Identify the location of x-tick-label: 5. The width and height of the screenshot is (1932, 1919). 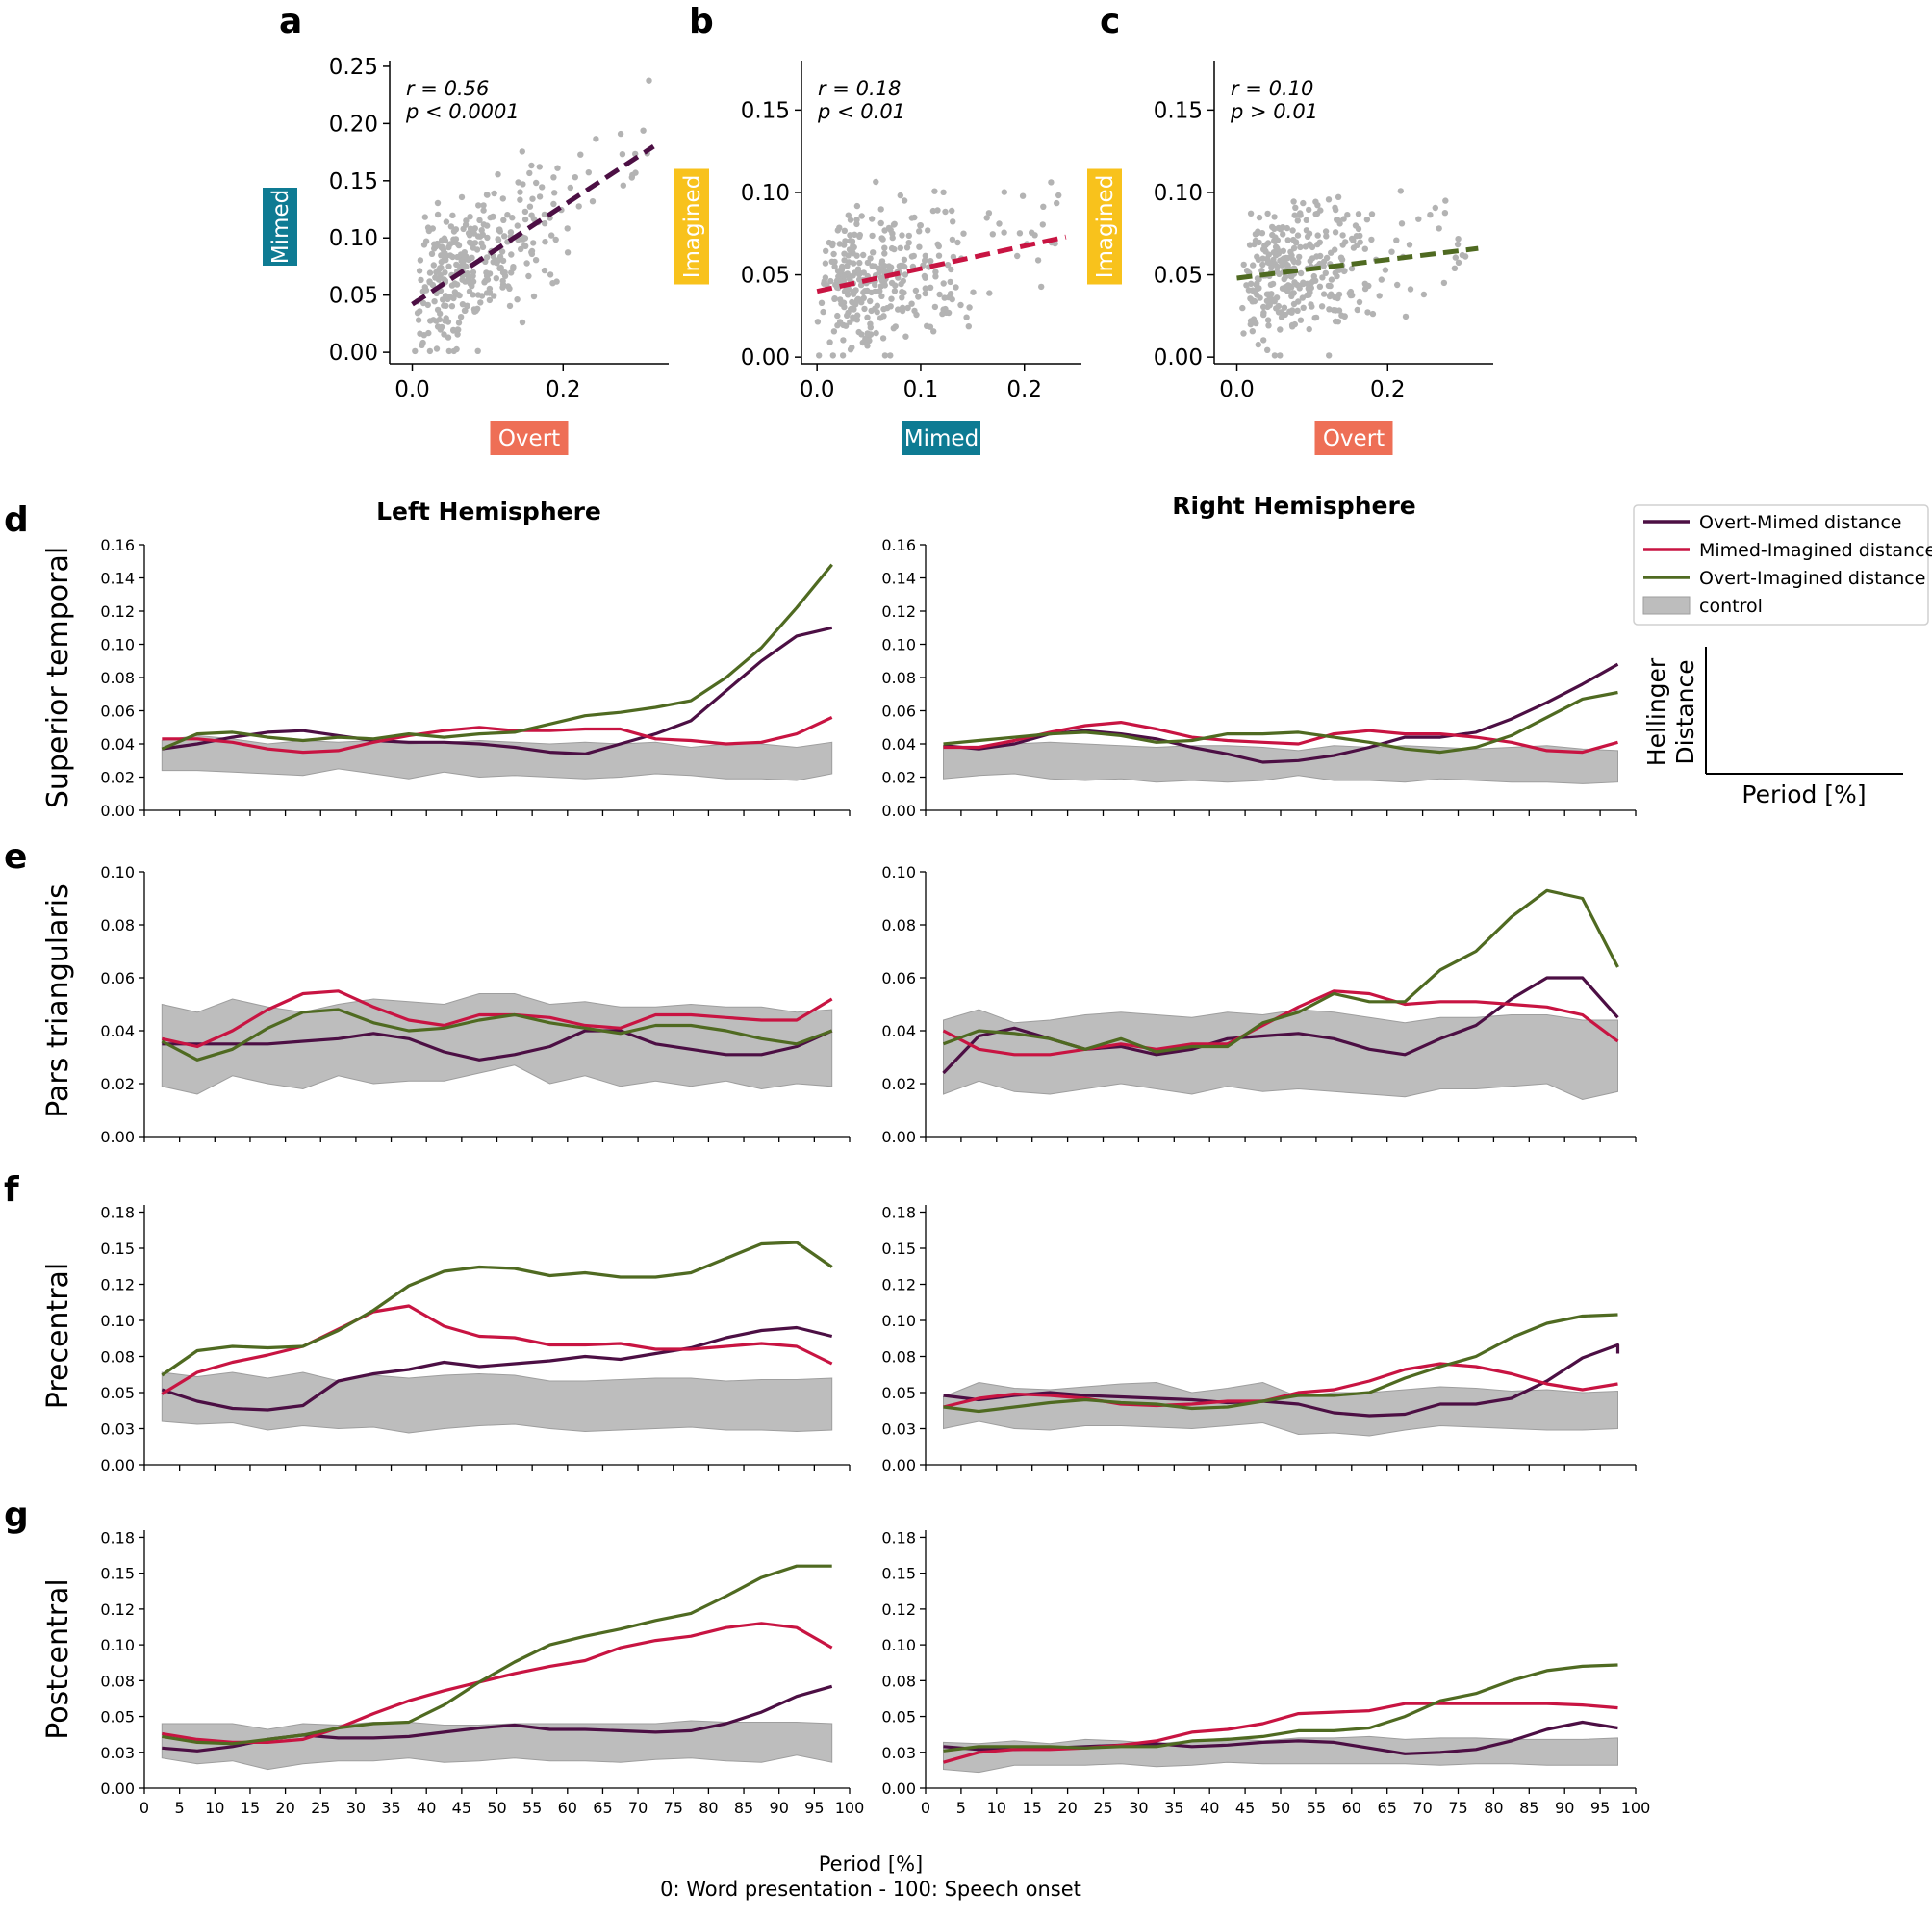
(180, 1808).